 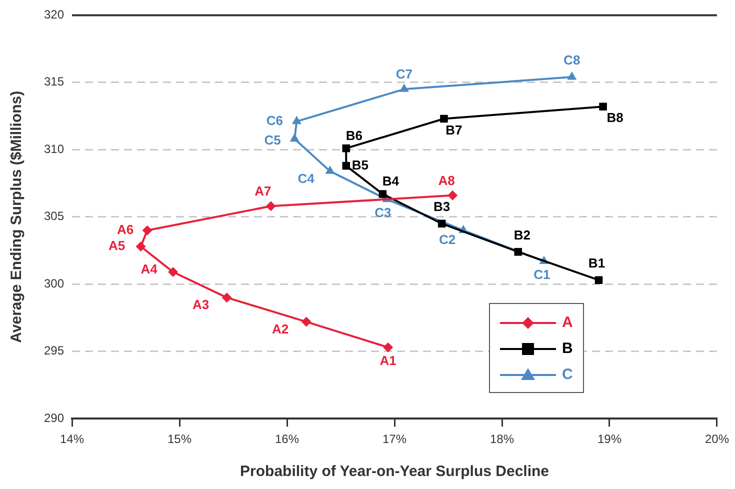 I want to click on data-label: A1, so click(x=388, y=360).